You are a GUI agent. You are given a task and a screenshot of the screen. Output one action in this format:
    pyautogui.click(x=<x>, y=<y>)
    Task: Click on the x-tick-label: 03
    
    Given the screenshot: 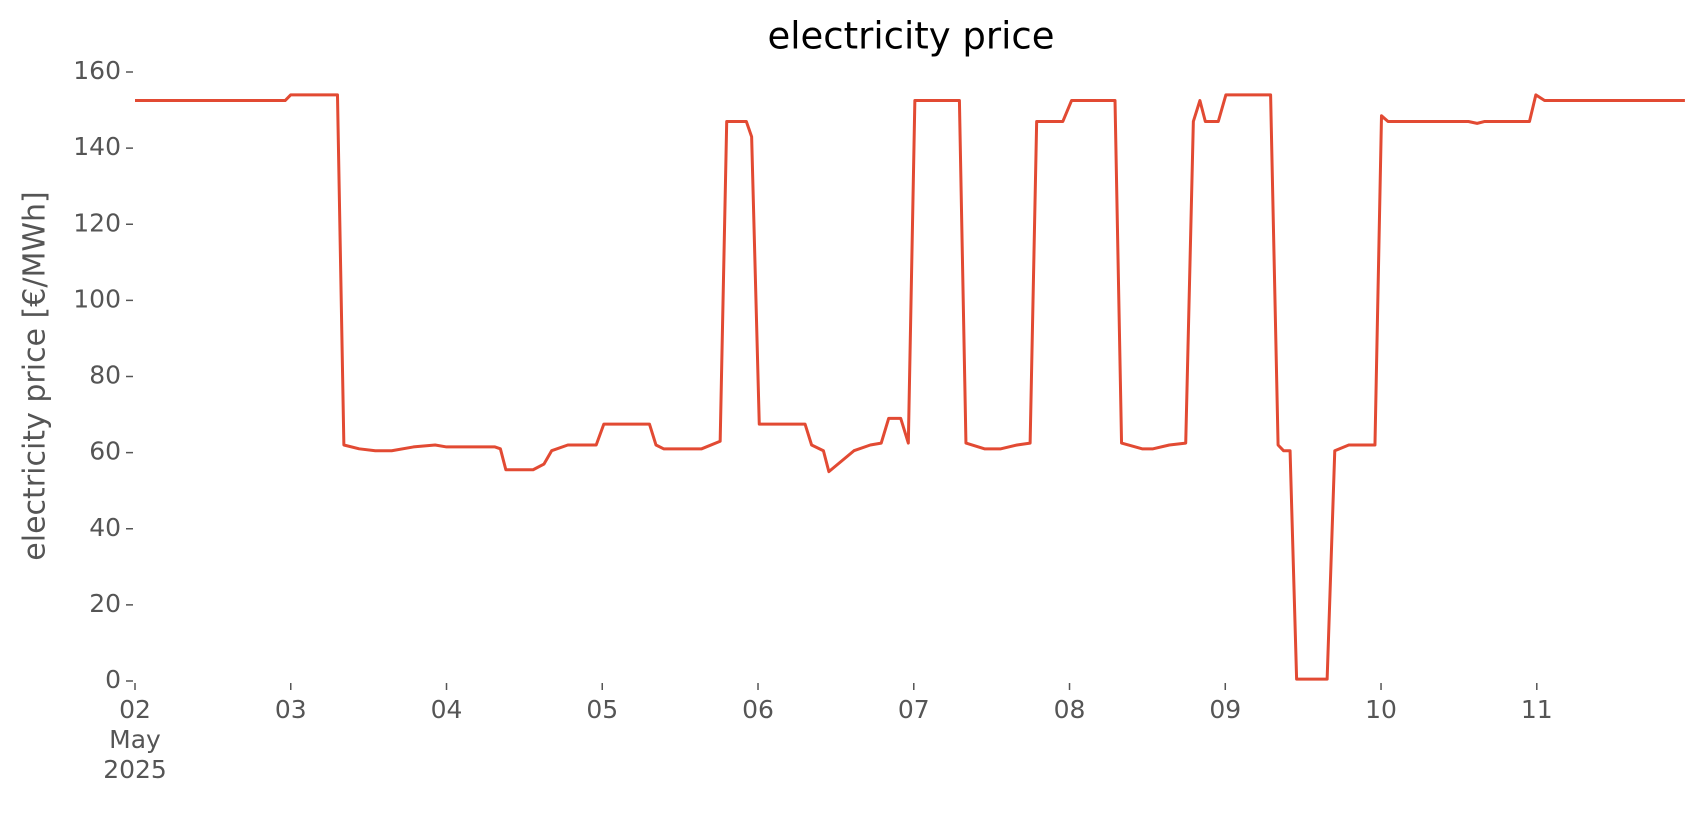 What is the action you would take?
    pyautogui.click(x=290, y=709)
    